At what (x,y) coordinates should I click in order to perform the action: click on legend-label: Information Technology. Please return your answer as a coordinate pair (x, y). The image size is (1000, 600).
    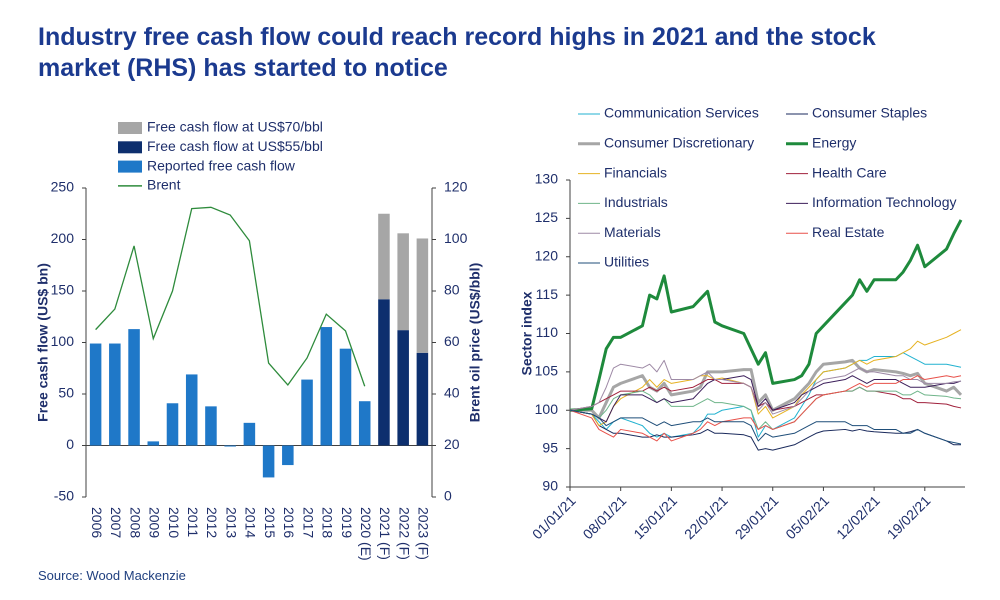
    Looking at the image, I should click on (884, 202).